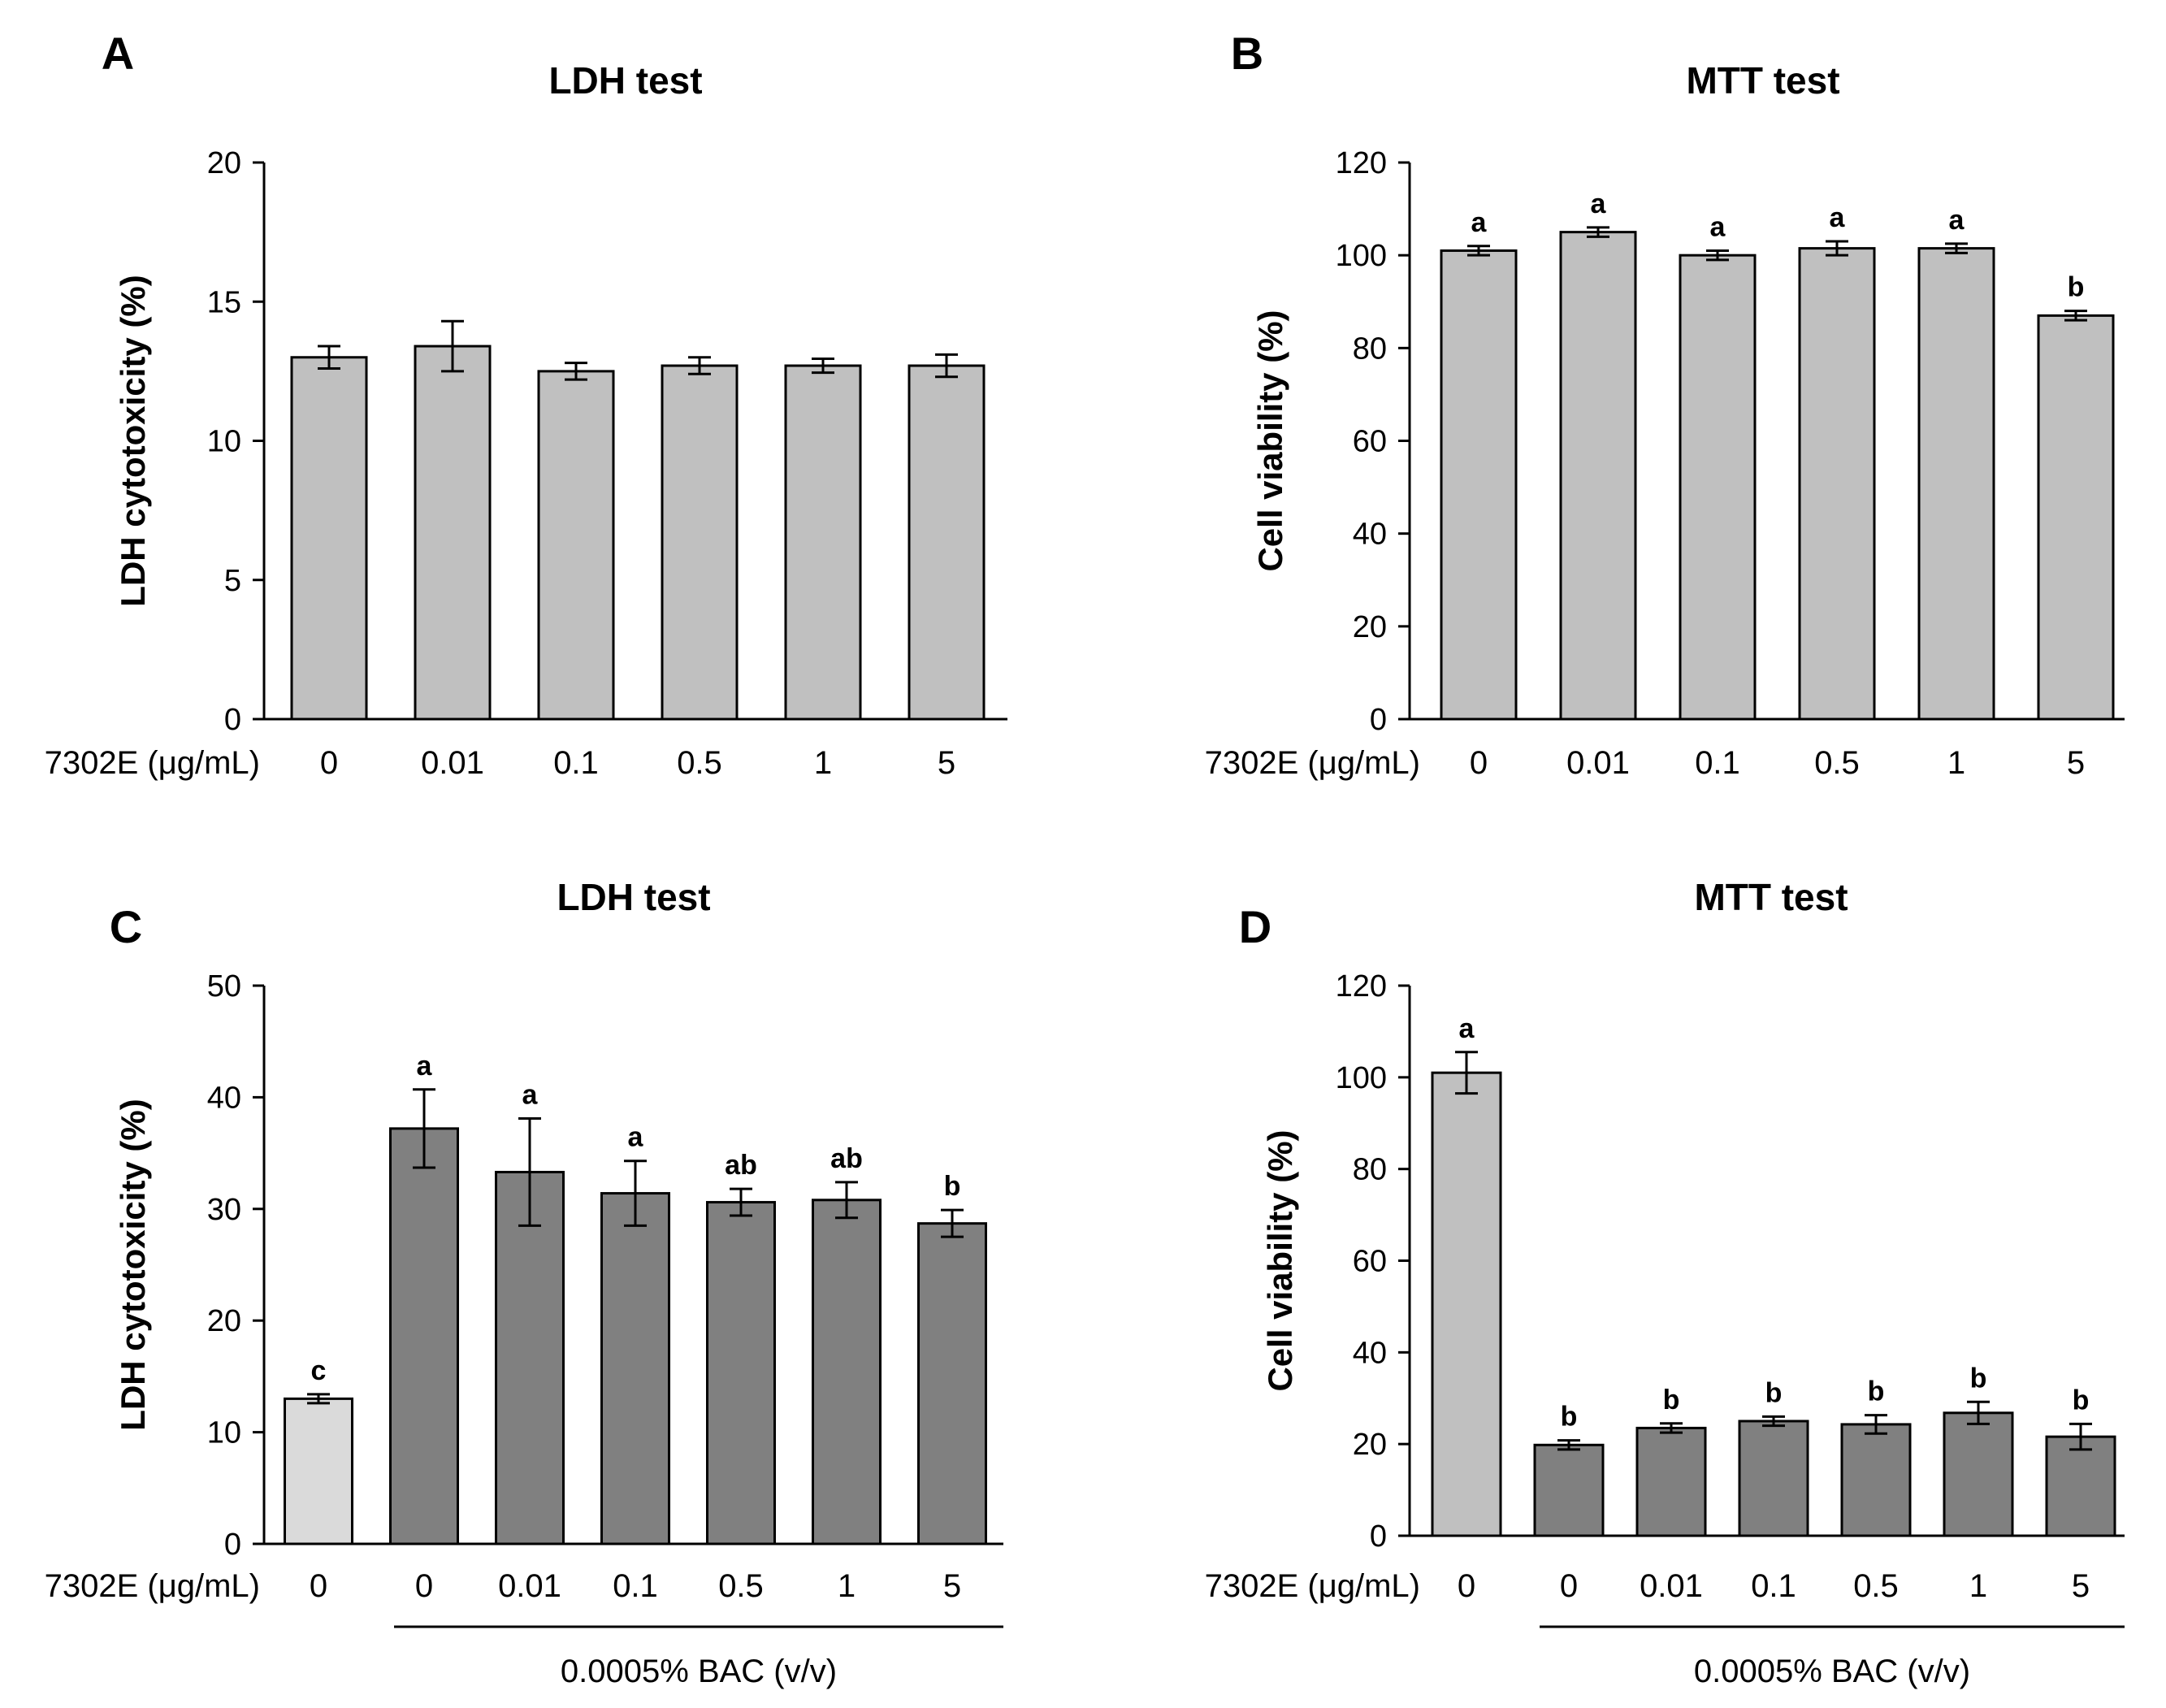  I want to click on y-tick-label: 30, so click(224, 1210).